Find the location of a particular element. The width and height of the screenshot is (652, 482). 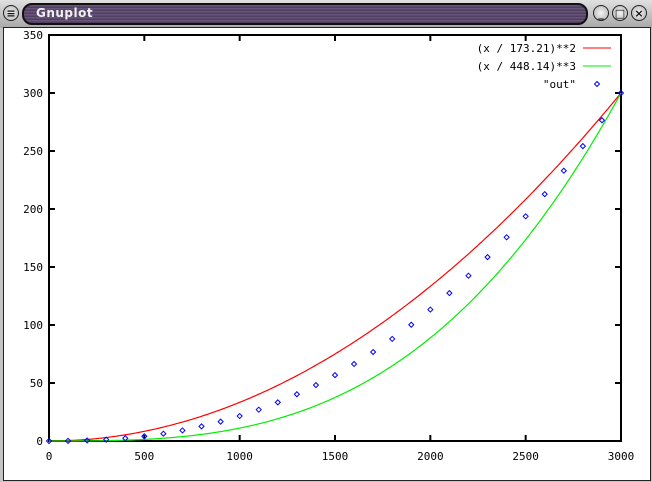

legend-label: "out" is located at coordinates (559, 84).